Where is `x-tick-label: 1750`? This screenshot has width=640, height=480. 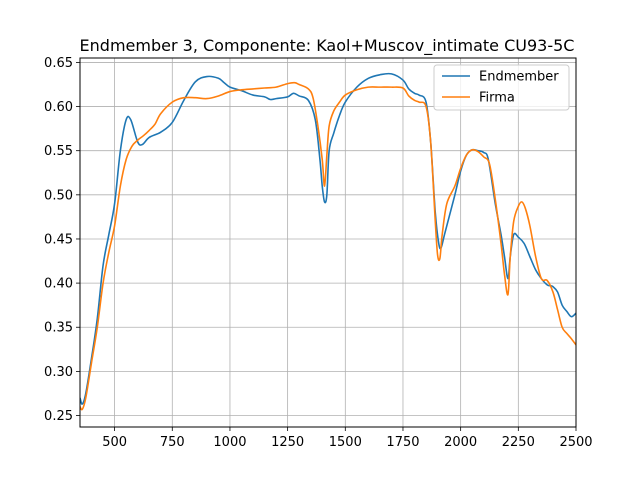
x-tick-label: 1750 is located at coordinates (402, 442).